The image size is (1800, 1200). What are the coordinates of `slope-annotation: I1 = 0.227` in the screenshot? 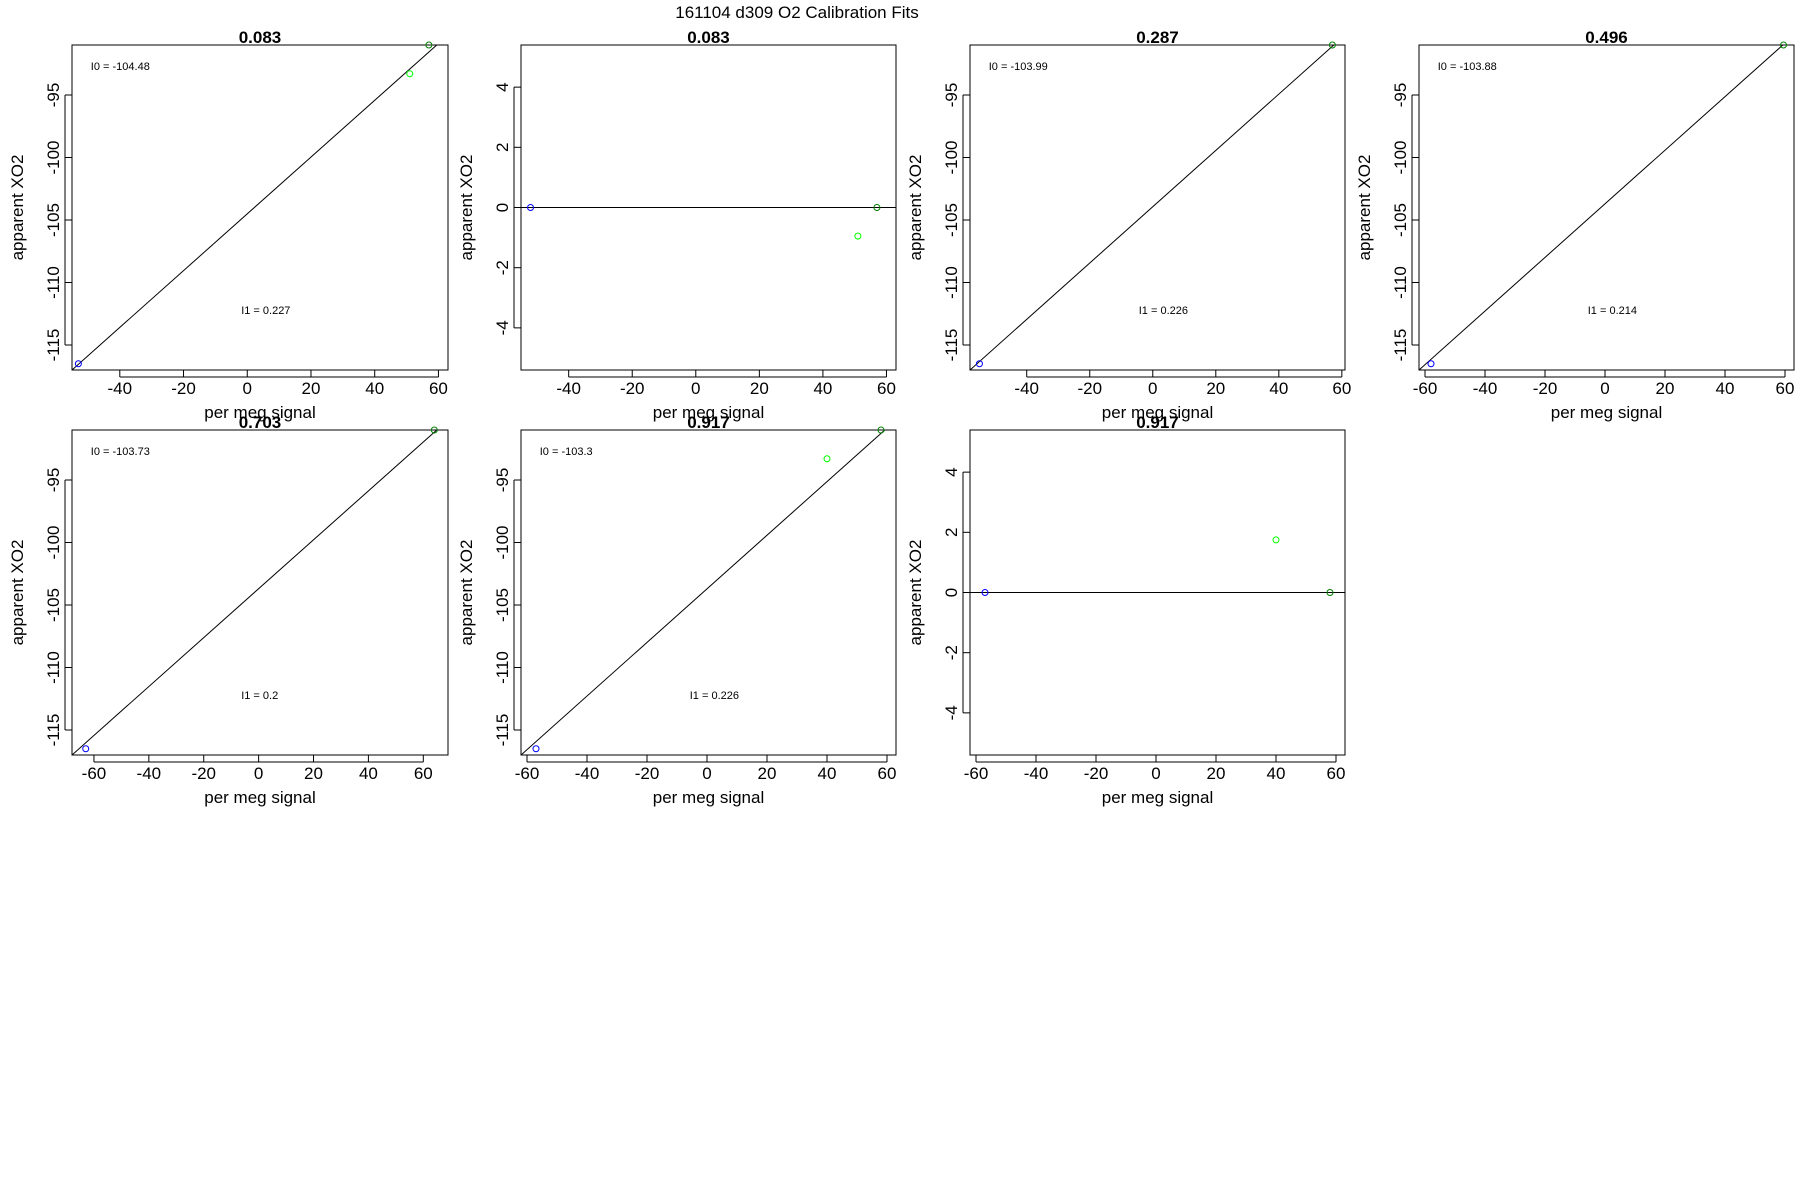 It's located at (265, 311).